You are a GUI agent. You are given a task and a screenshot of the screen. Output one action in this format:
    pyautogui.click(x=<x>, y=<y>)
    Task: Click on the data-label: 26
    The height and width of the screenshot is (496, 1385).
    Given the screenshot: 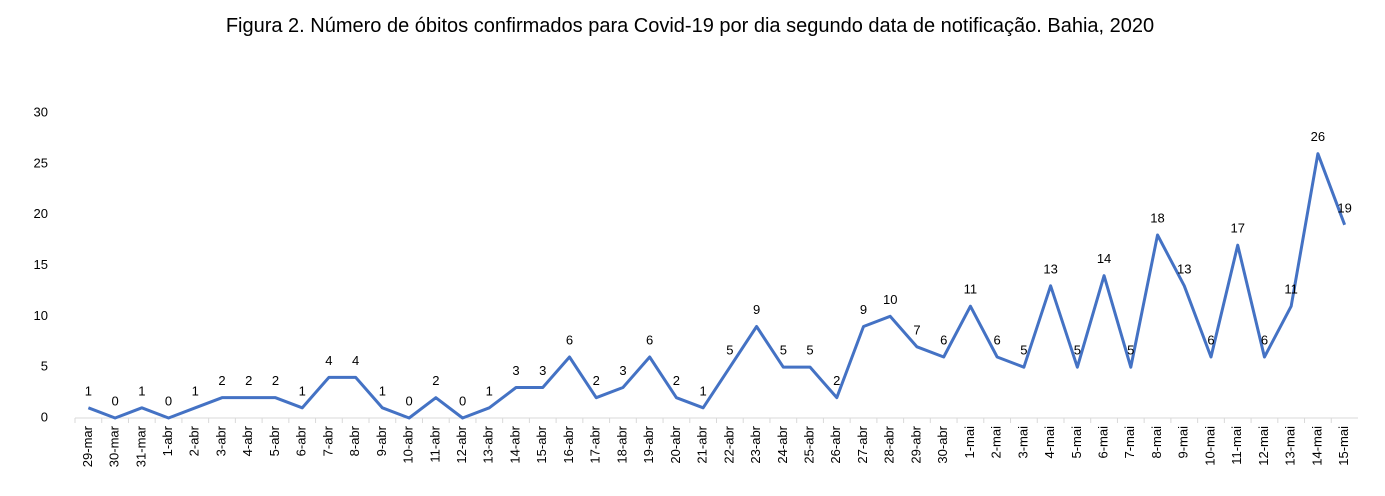 What is the action you would take?
    pyautogui.click(x=1318, y=136)
    